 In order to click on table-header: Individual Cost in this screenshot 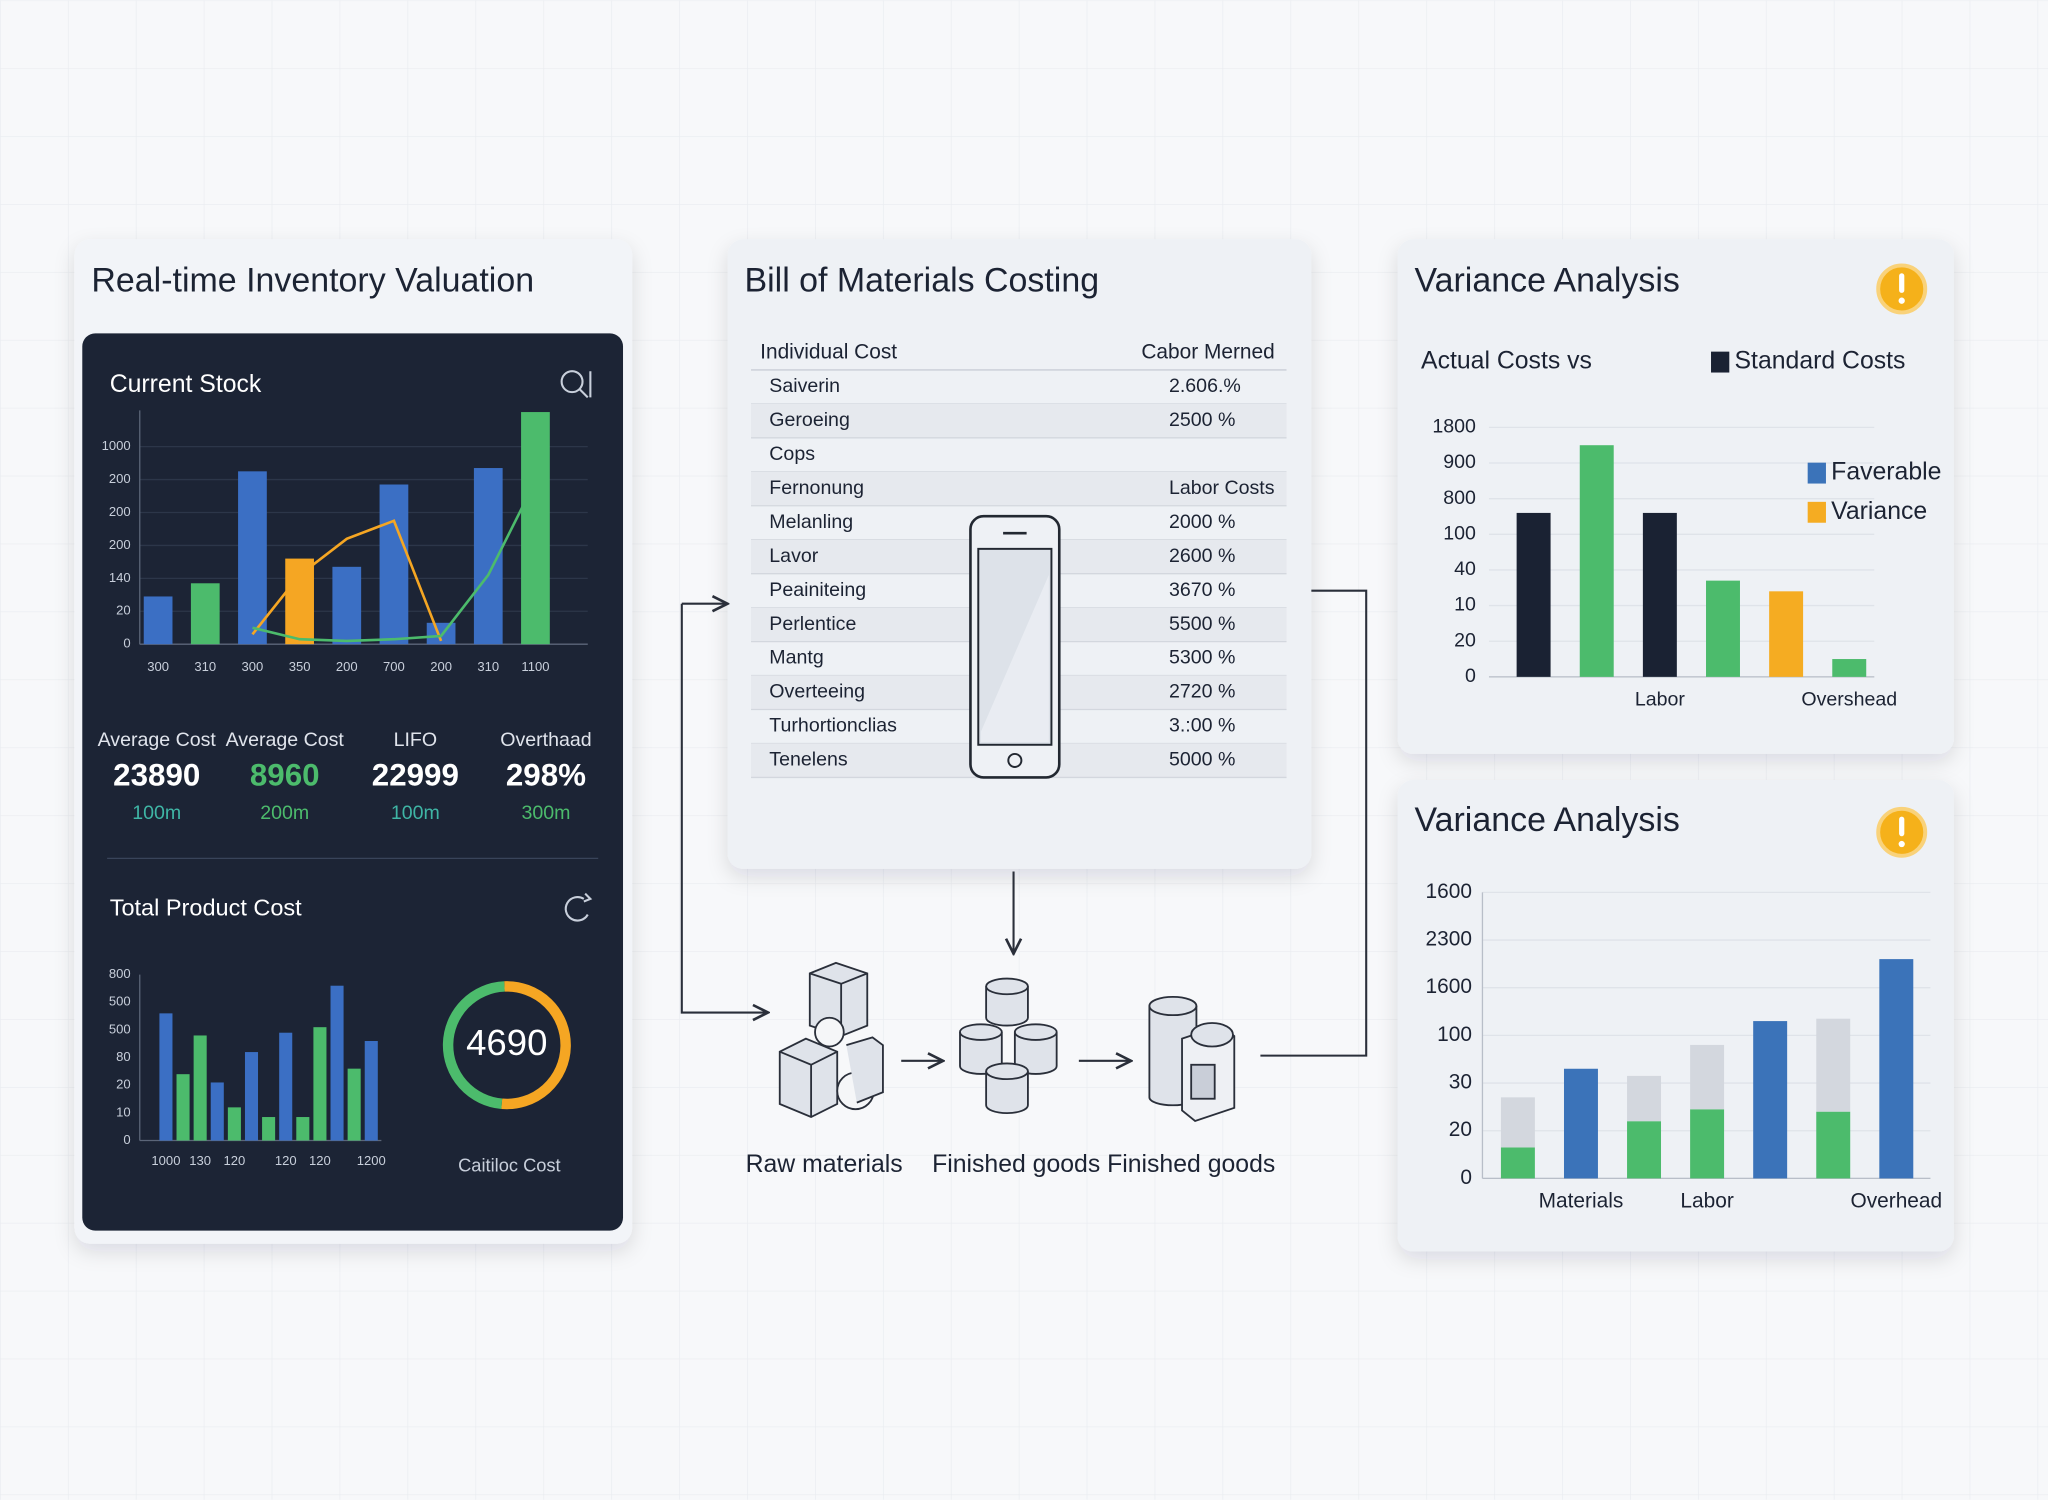, I will do `click(828, 351)`.